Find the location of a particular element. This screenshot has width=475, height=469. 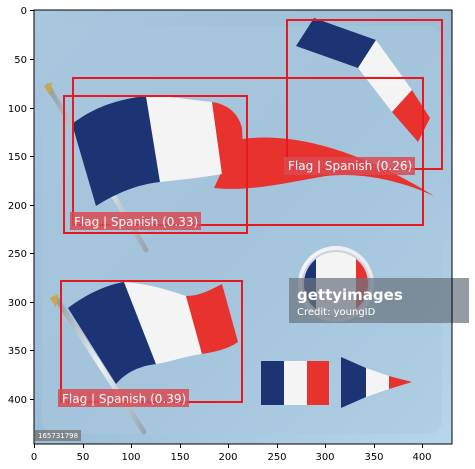

y-tick-labels: 0 50 100 150 200 250 300 350 400 is located at coordinates (17, 206).